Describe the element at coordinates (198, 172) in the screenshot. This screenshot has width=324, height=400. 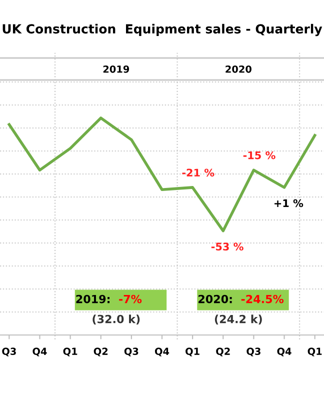
I see `annotation: -21 %` at that location.